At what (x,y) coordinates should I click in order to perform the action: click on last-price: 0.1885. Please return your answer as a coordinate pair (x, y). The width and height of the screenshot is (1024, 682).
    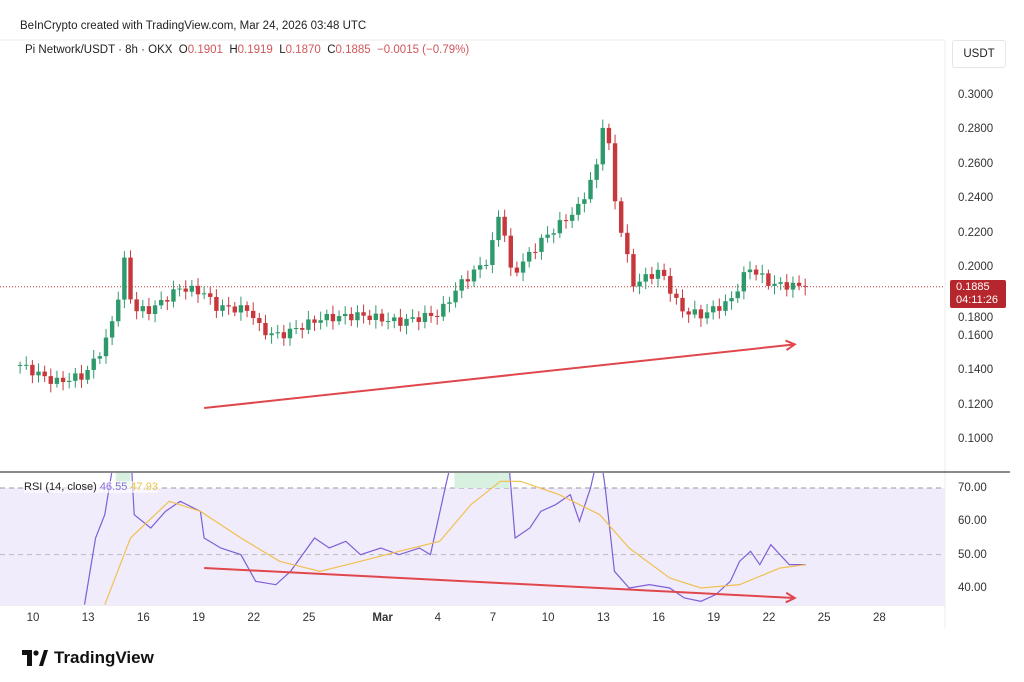
    Looking at the image, I should click on (973, 287).